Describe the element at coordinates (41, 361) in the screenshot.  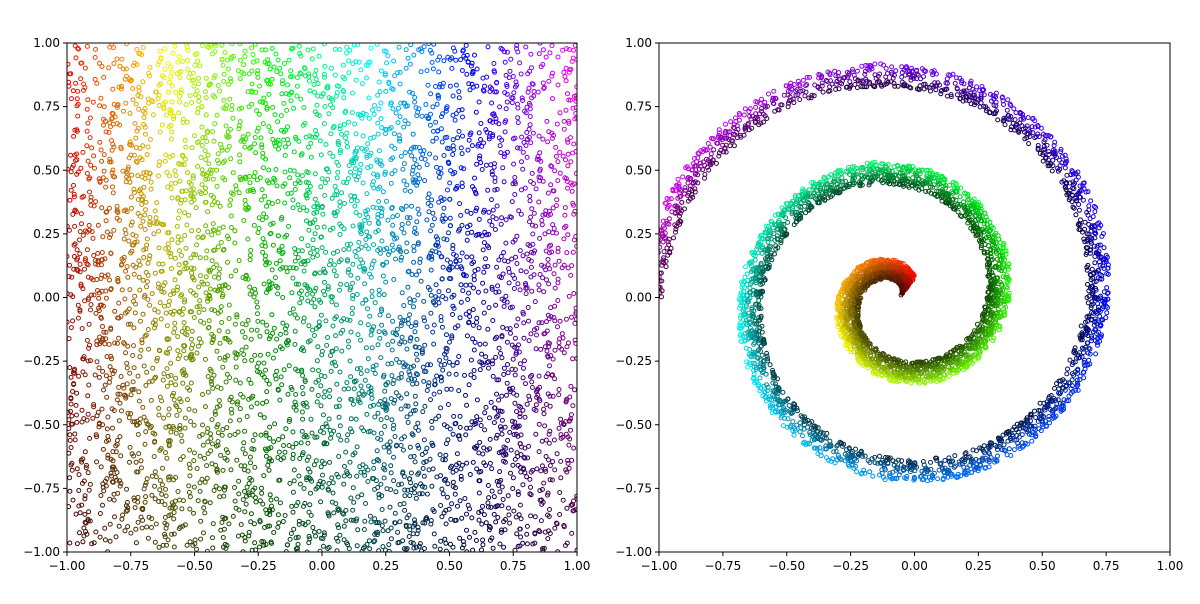
I see `y-tick-label: −0.25` at that location.